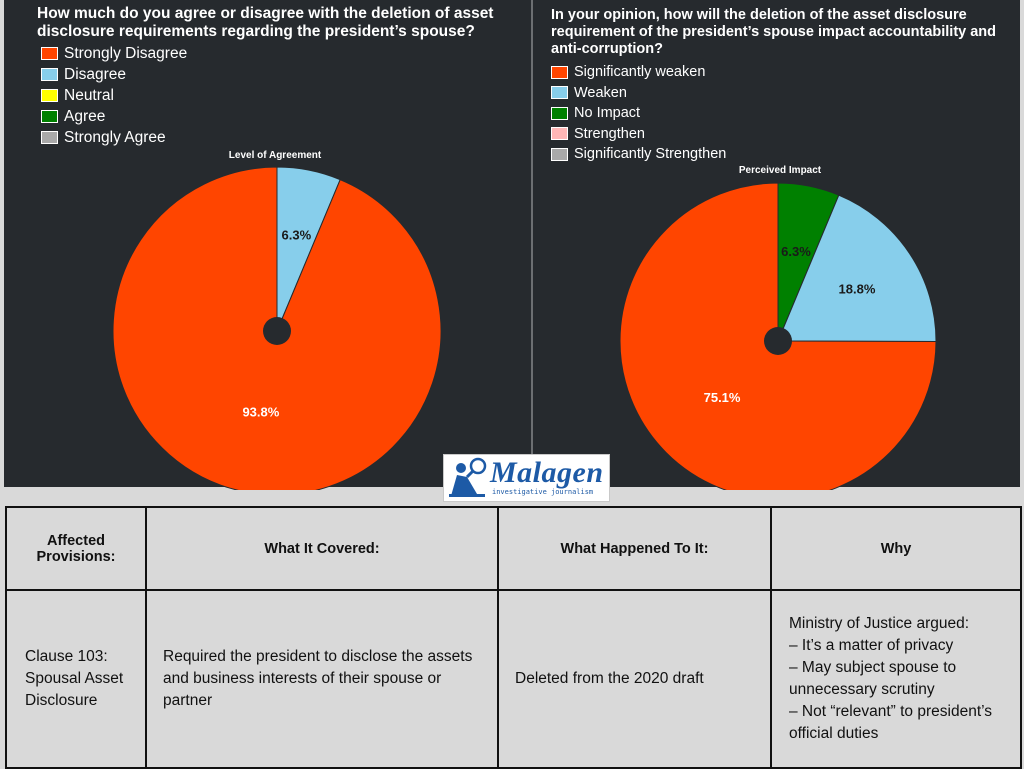 Image resolution: width=1024 pixels, height=769 pixels. What do you see at coordinates (76, 679) in the screenshot?
I see `cell-provision: Clause 103: Spousal Asset Disclosure` at bounding box center [76, 679].